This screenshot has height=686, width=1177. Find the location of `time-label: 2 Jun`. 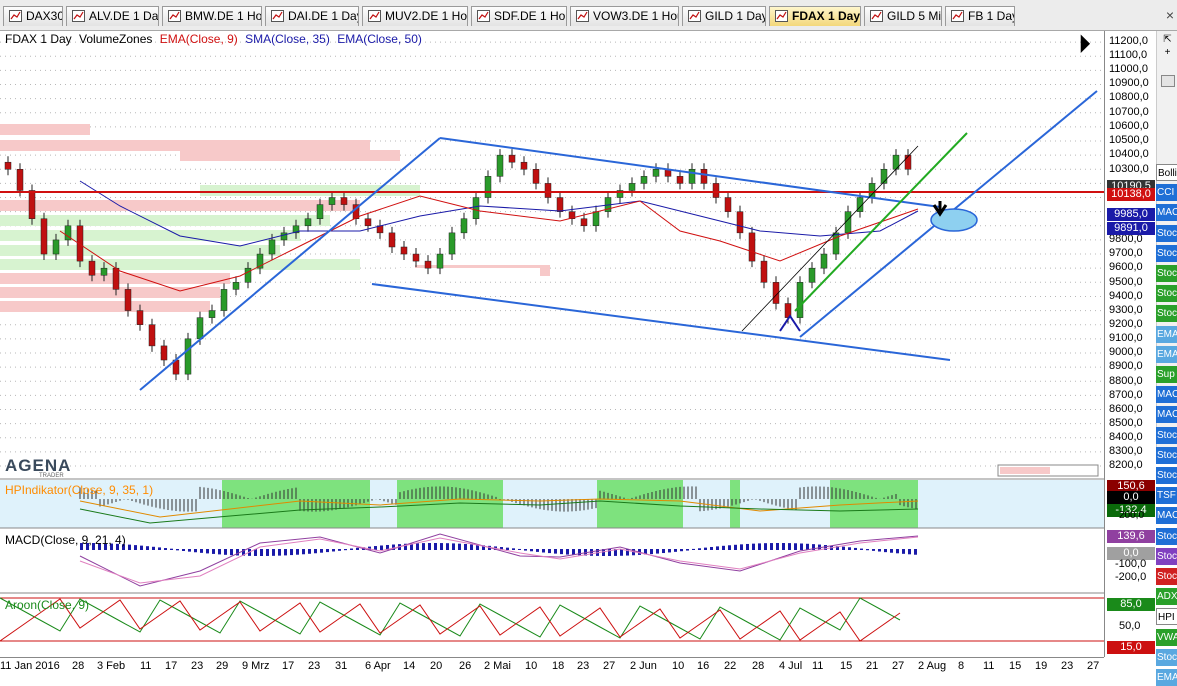

time-label: 2 Jun is located at coordinates (643, 666).